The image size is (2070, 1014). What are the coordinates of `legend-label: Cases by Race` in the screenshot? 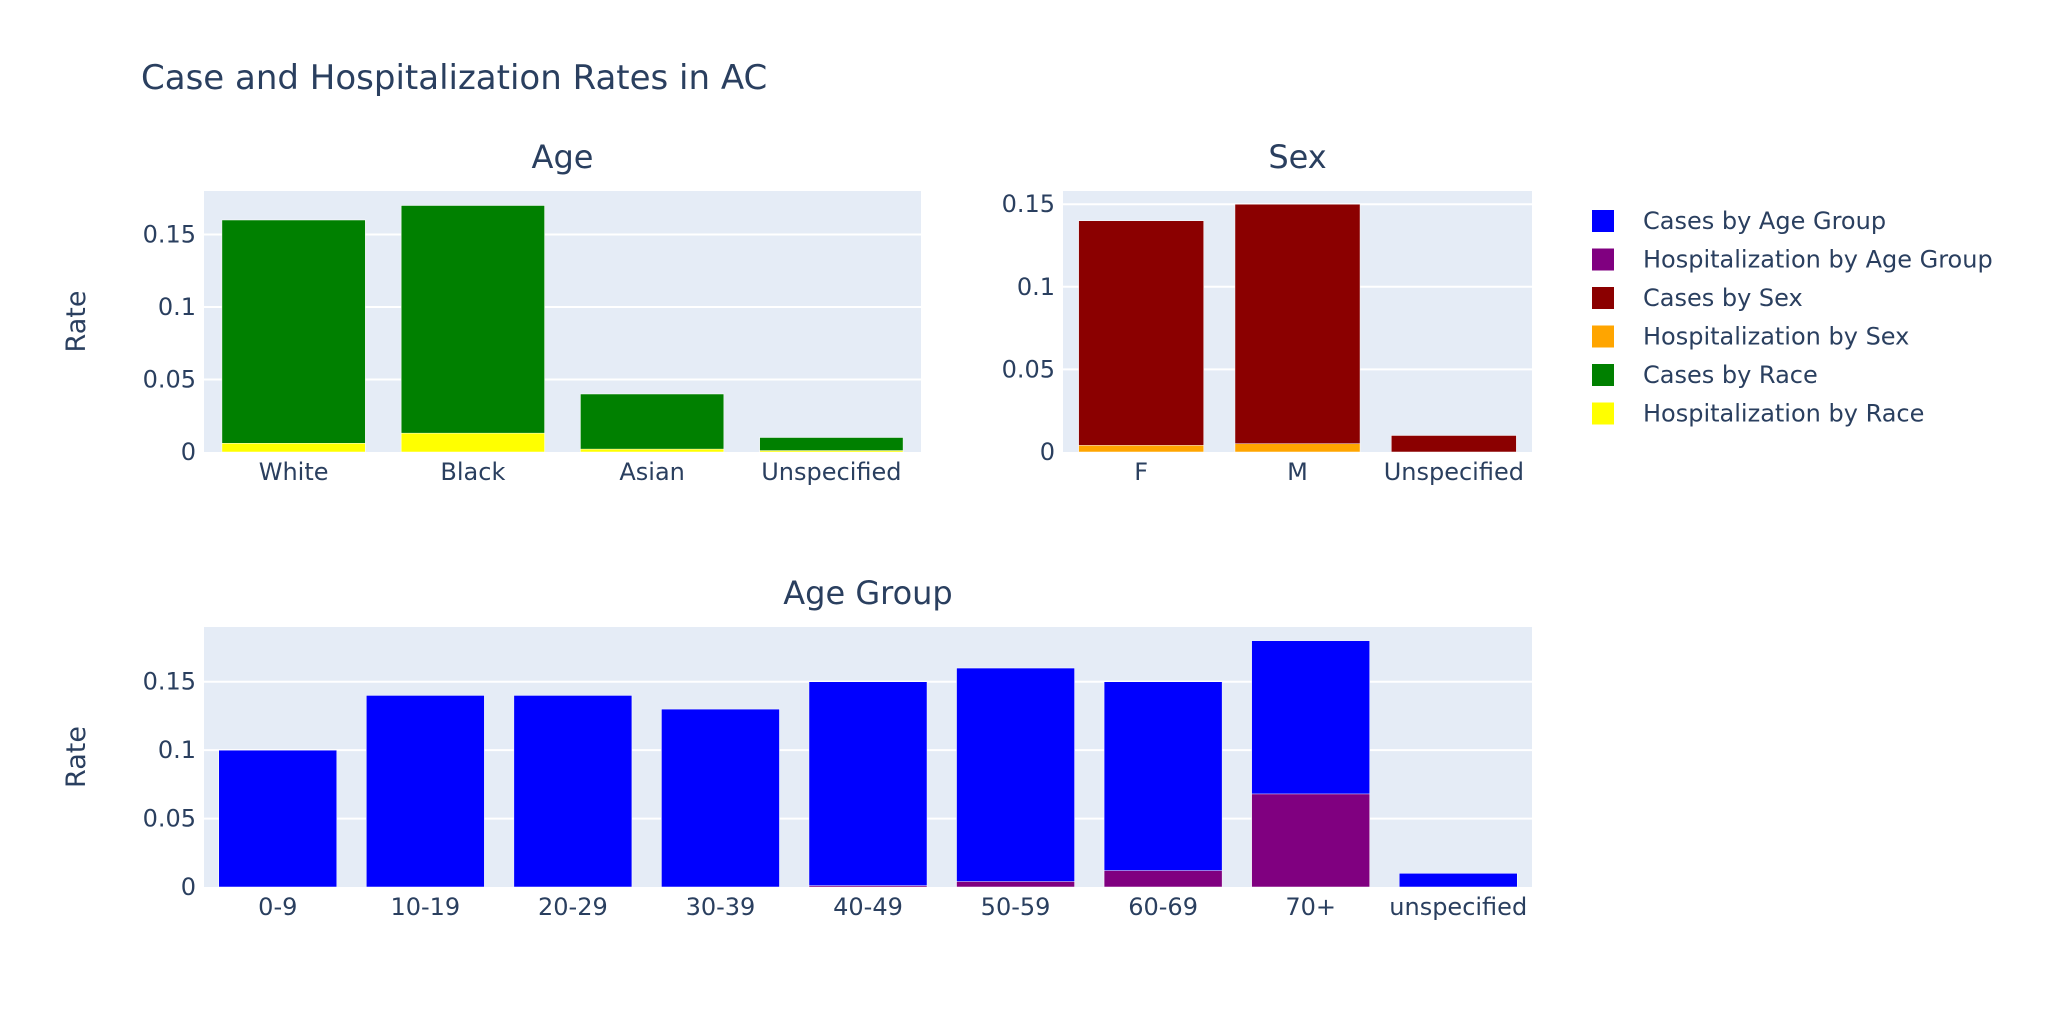 It's located at (1730, 375).